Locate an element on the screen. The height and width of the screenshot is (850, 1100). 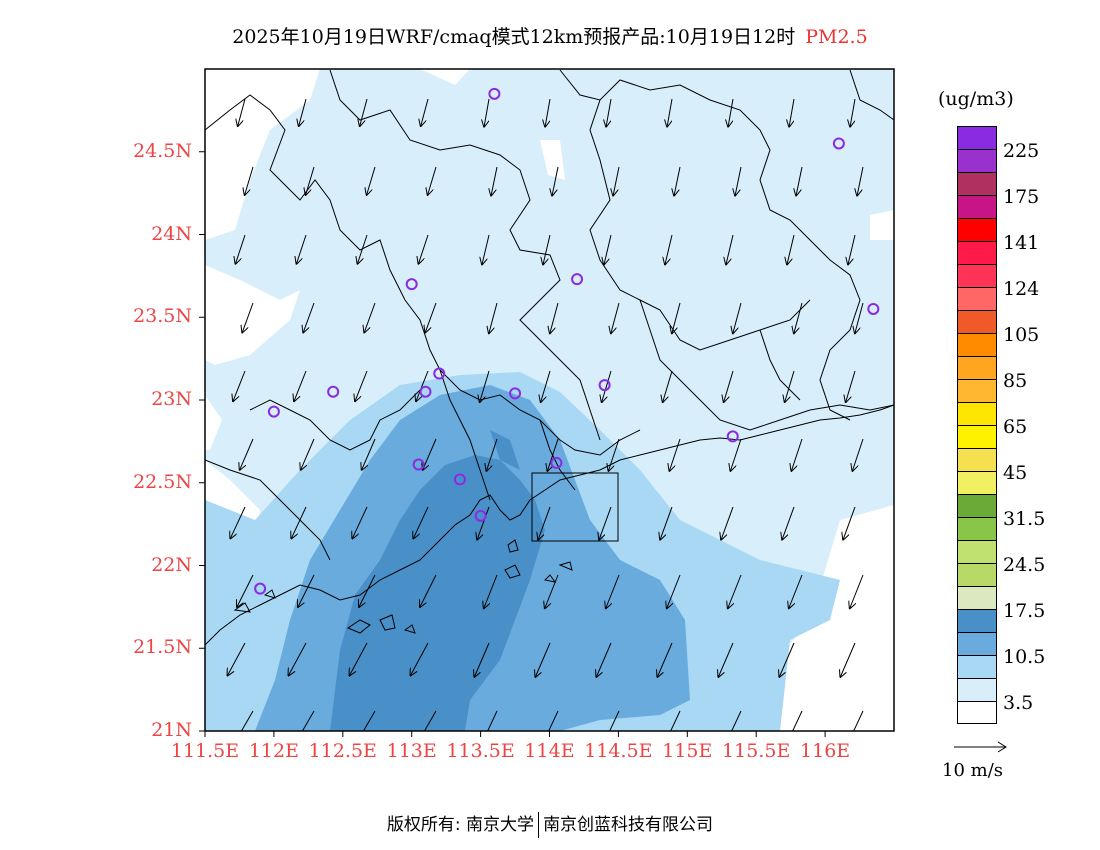
legend-label: 105 is located at coordinates (1021, 335).